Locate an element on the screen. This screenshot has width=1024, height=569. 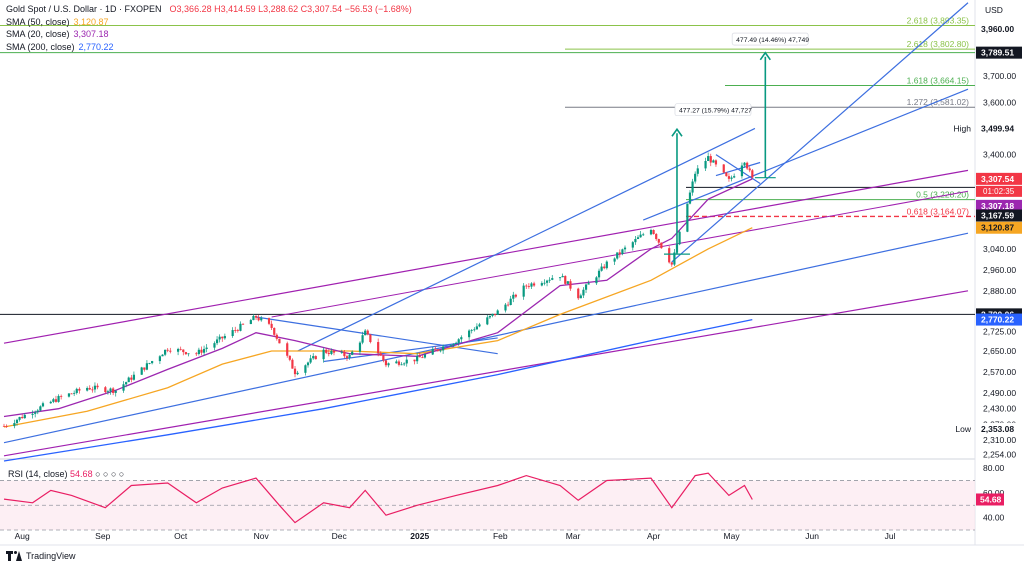
measure-arrow-1-head is located at coordinates (677, 132).